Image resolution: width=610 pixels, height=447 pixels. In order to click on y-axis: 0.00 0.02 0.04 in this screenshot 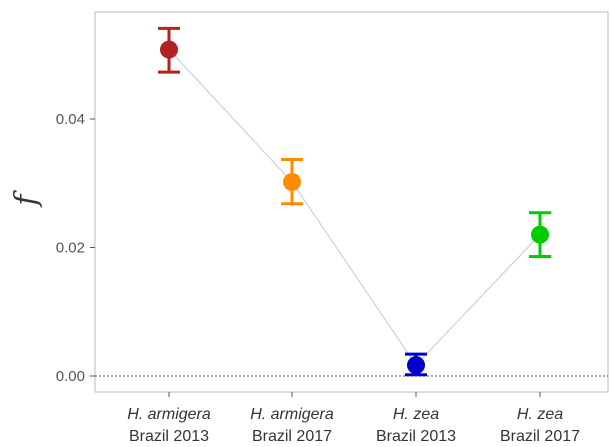, I will do `click(75, 248)`.